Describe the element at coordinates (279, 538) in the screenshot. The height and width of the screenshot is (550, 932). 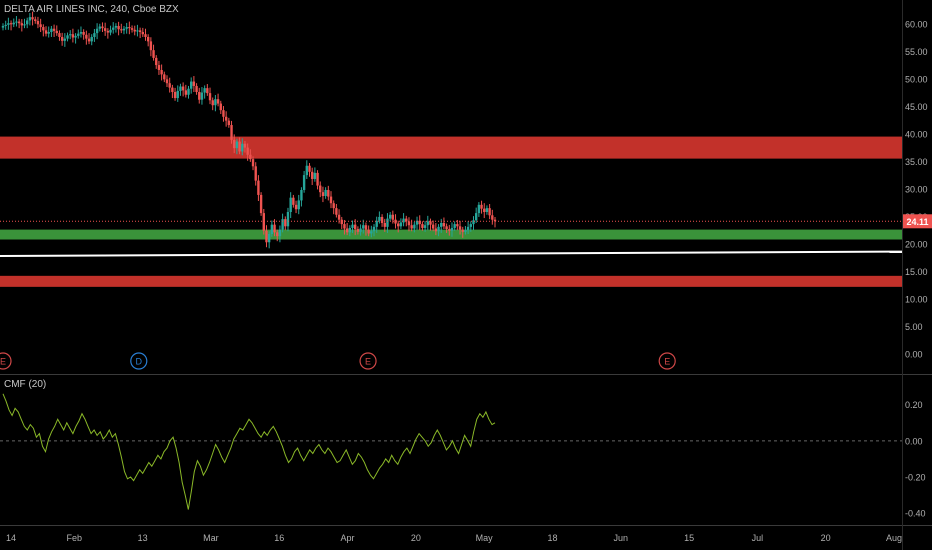
I see `time-tick-label: 16` at that location.